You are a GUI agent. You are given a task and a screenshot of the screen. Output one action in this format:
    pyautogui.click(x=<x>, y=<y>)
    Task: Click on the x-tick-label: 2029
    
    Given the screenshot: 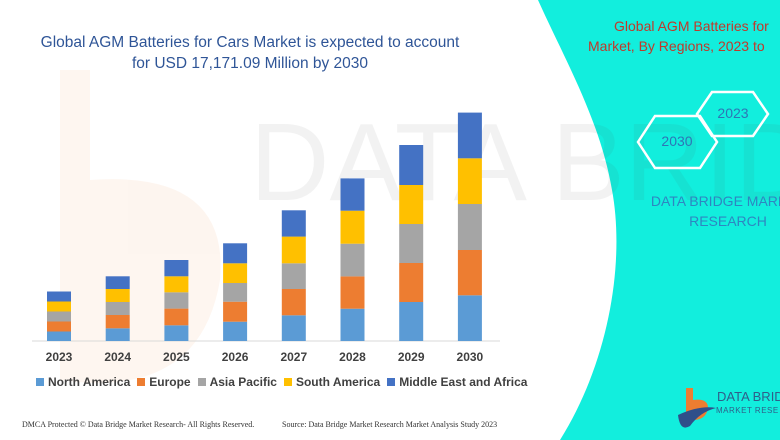 What is the action you would take?
    pyautogui.click(x=411, y=357)
    